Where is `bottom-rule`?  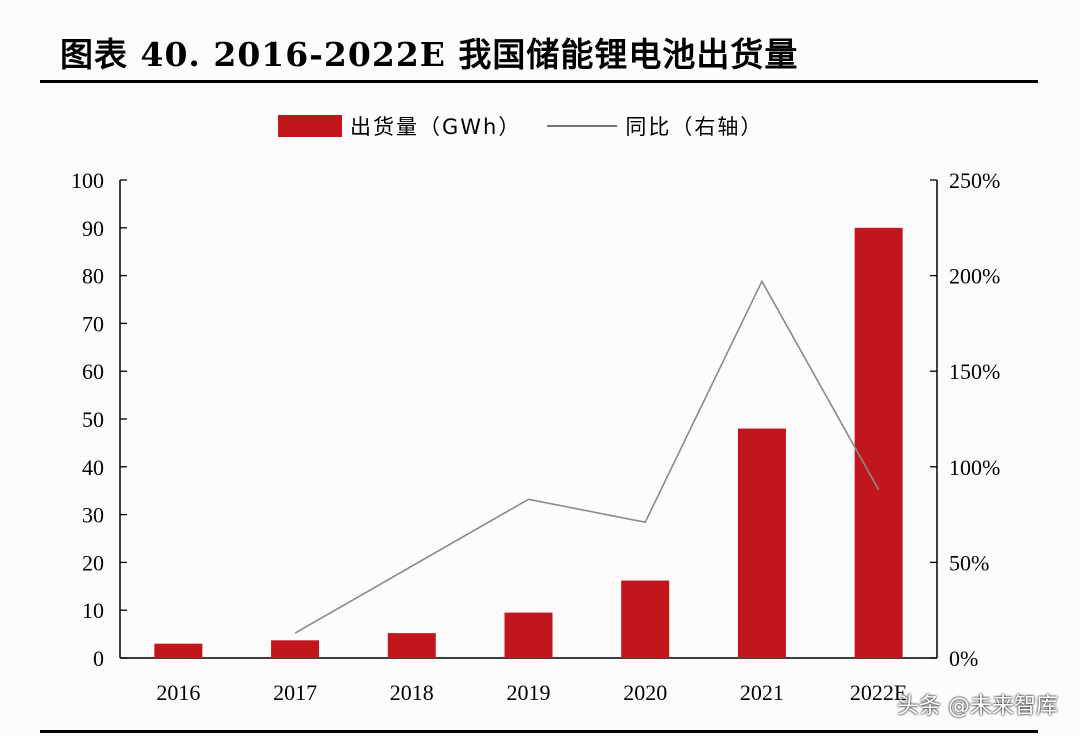
bottom-rule is located at coordinates (539, 731).